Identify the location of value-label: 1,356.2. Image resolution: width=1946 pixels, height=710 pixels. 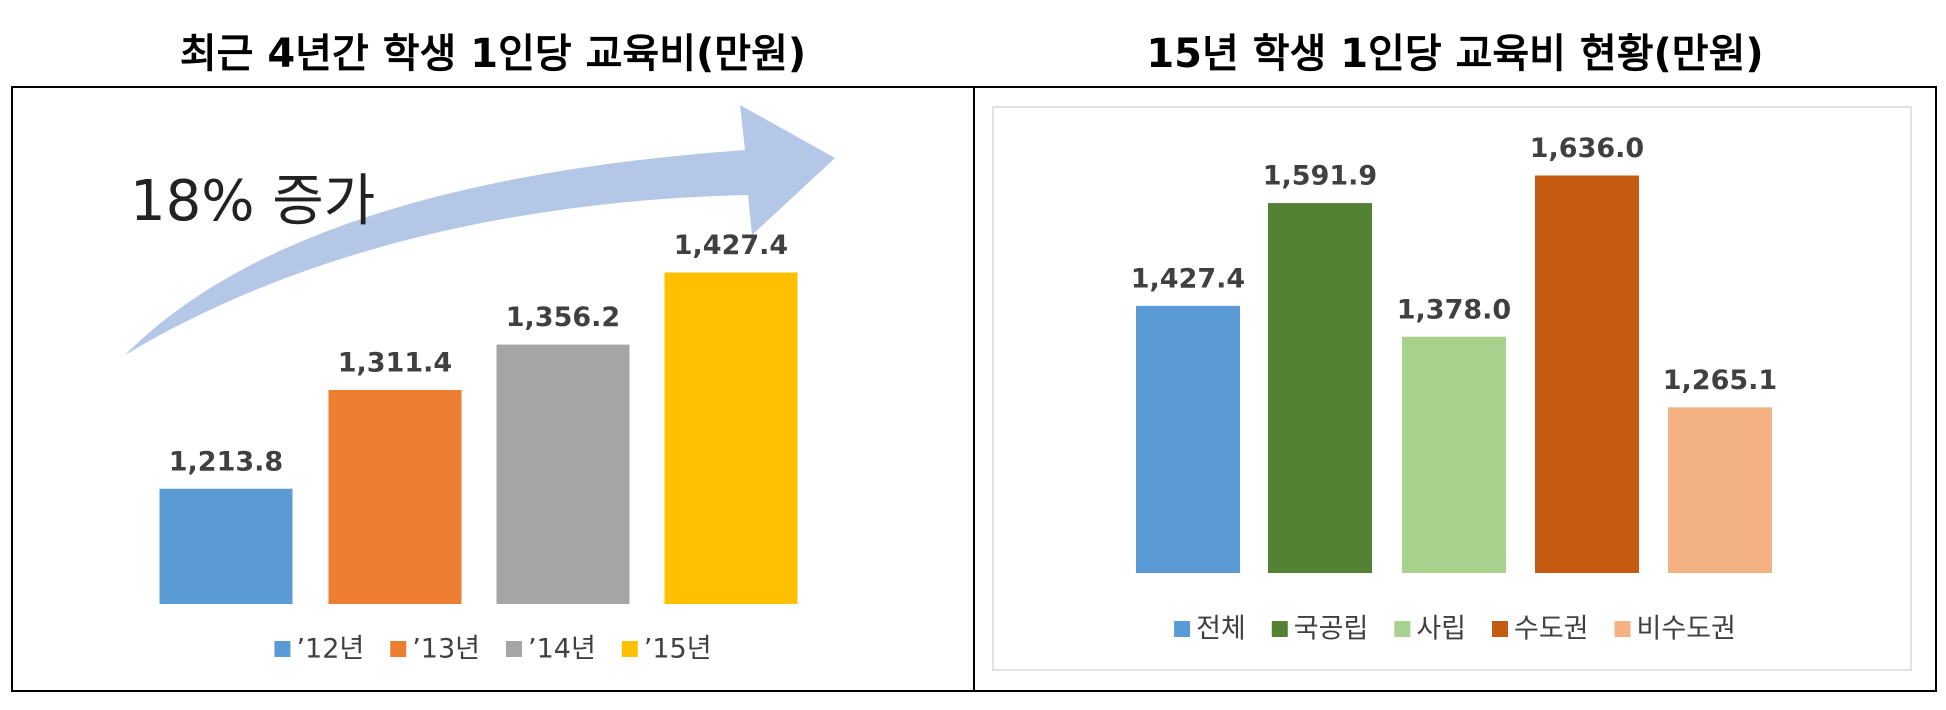
(563, 317).